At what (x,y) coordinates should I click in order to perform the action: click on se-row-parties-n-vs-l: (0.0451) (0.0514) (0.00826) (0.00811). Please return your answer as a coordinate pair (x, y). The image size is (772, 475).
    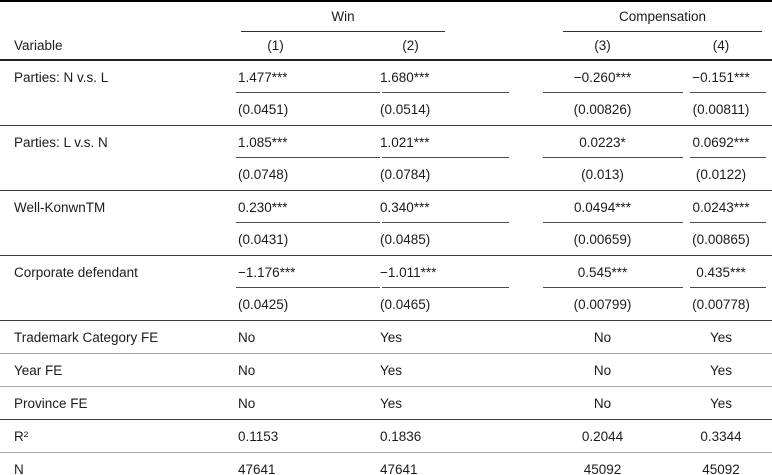
    Looking at the image, I should click on (386, 109).